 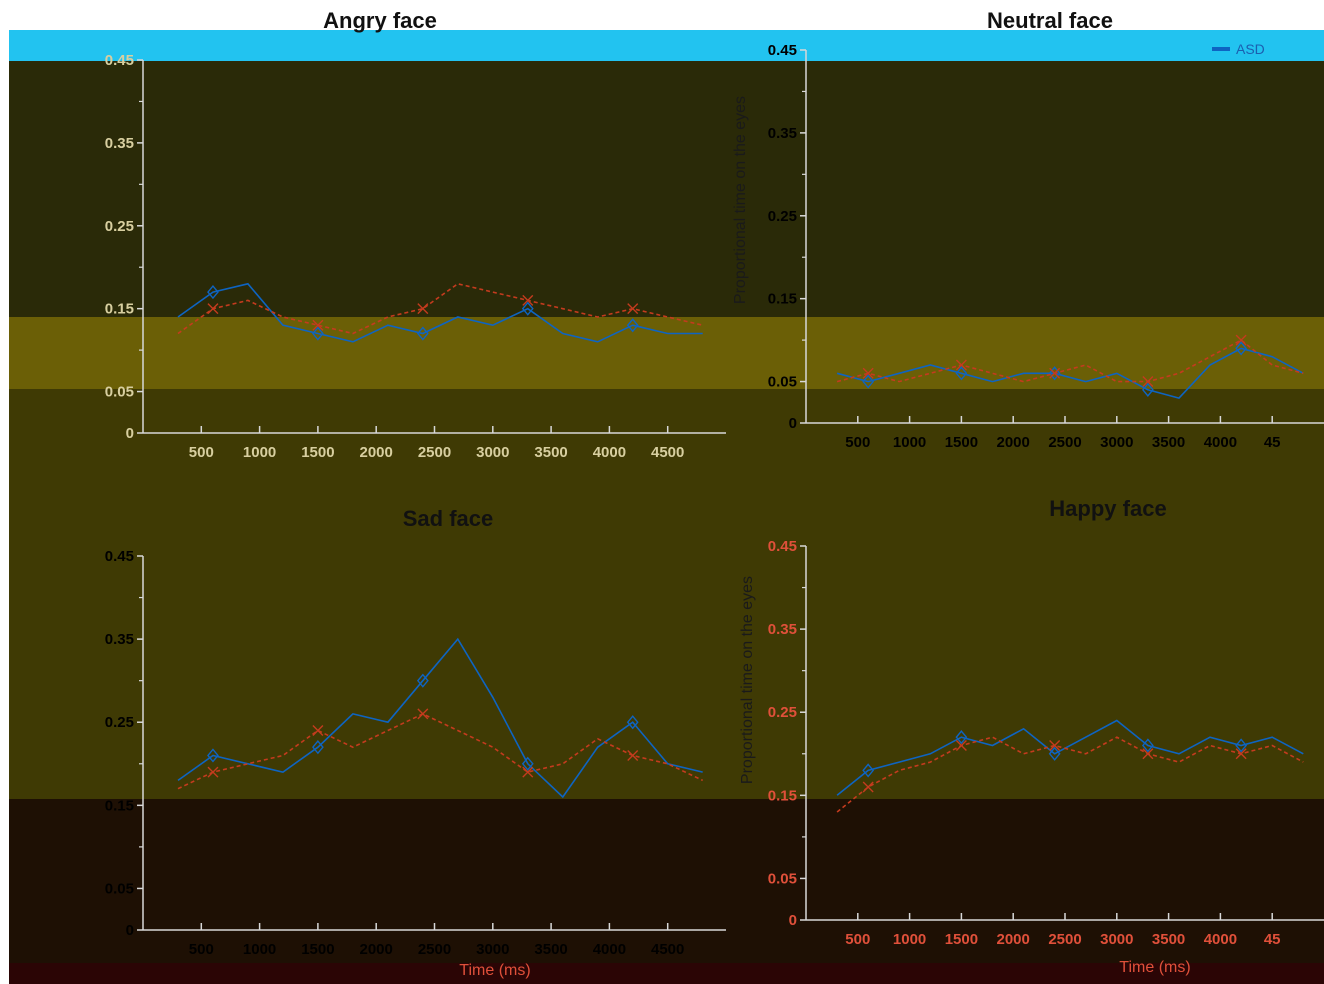 I want to click on panel-title: Happy face, so click(x=1107, y=508).